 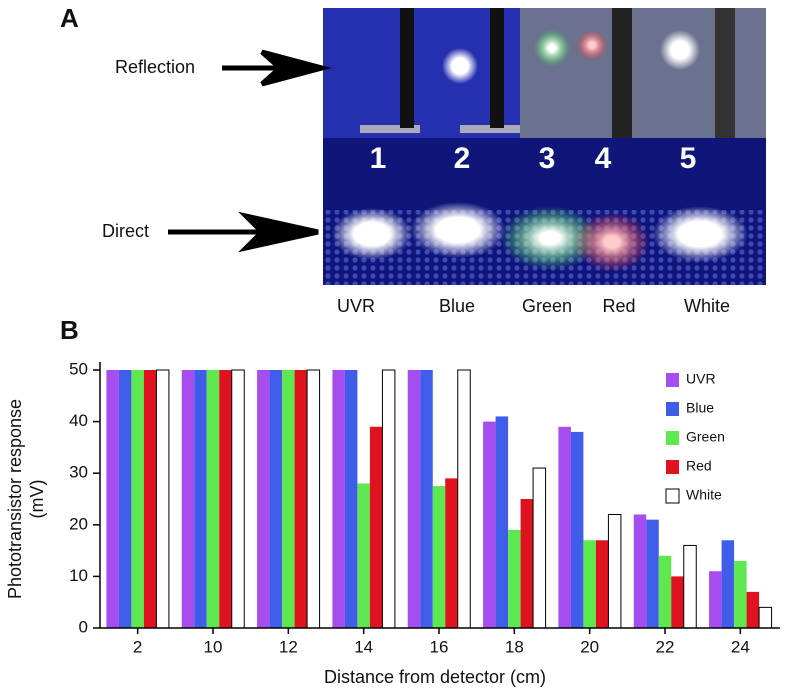 I want to click on legend-label: Blue, so click(x=700, y=408).